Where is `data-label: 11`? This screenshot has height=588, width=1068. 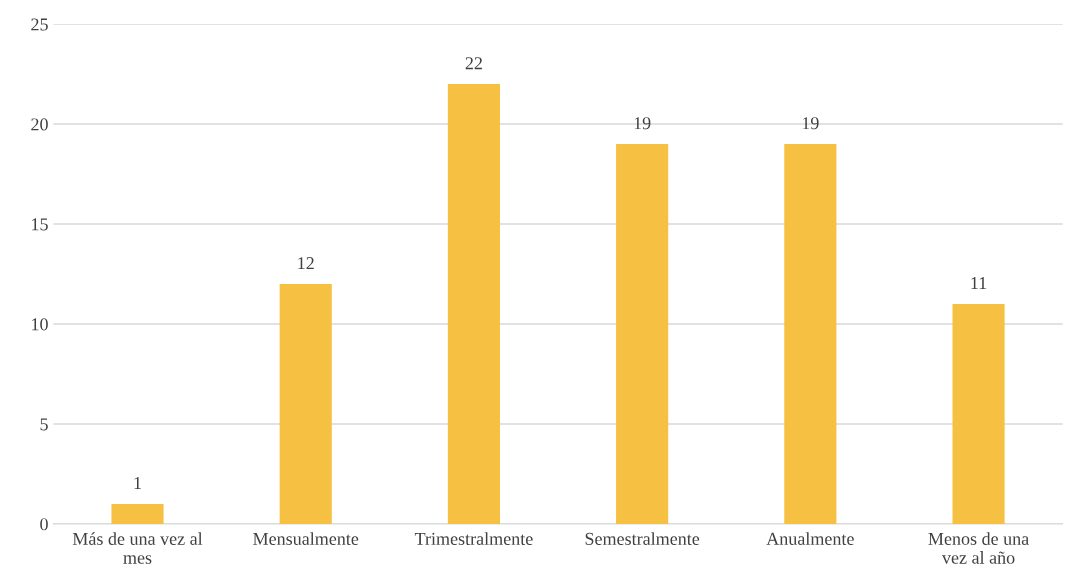
data-label: 11 is located at coordinates (979, 283).